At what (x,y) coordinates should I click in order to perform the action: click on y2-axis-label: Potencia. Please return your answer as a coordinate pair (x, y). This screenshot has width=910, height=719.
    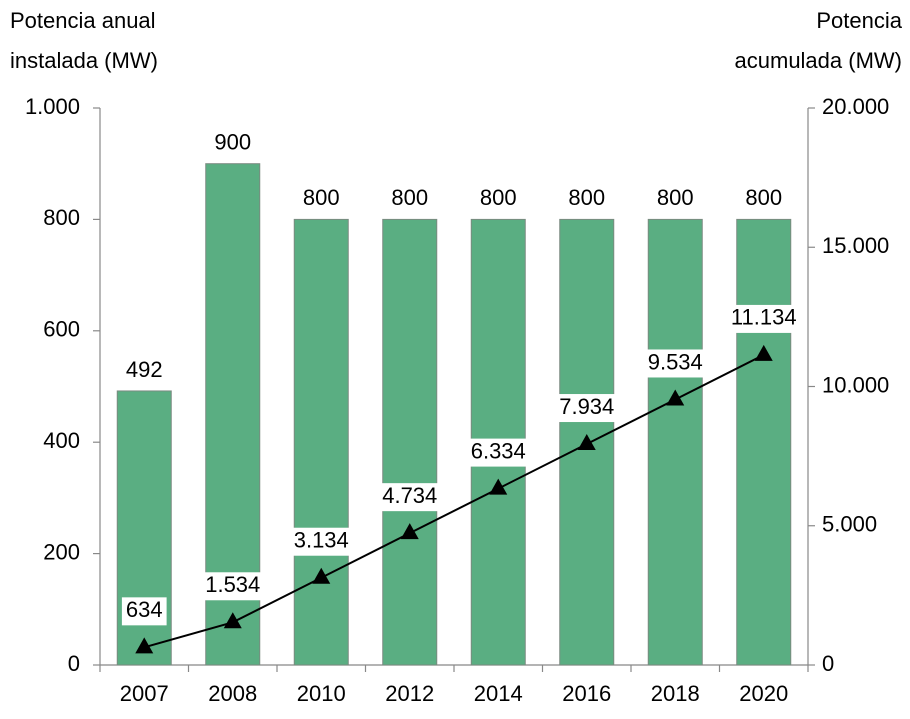
    Looking at the image, I should click on (859, 20).